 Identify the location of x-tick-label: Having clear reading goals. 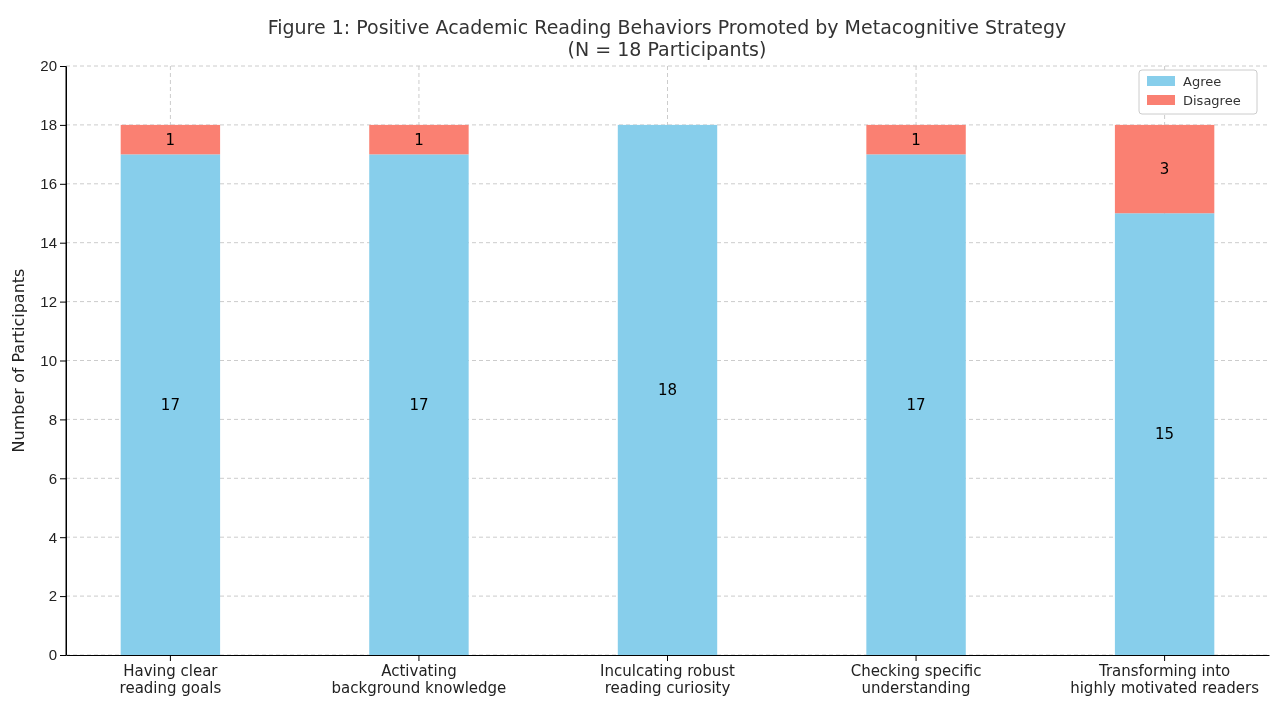
(170, 679).